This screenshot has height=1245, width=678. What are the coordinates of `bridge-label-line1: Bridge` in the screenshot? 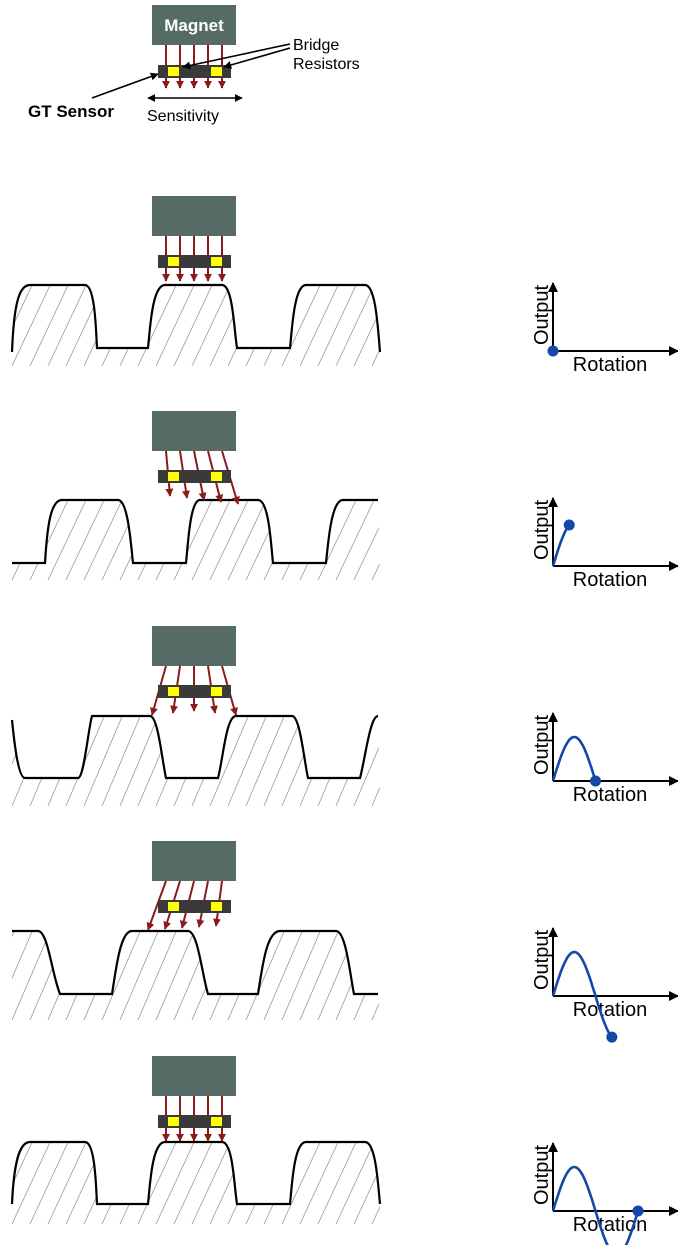 It's located at (316, 45).